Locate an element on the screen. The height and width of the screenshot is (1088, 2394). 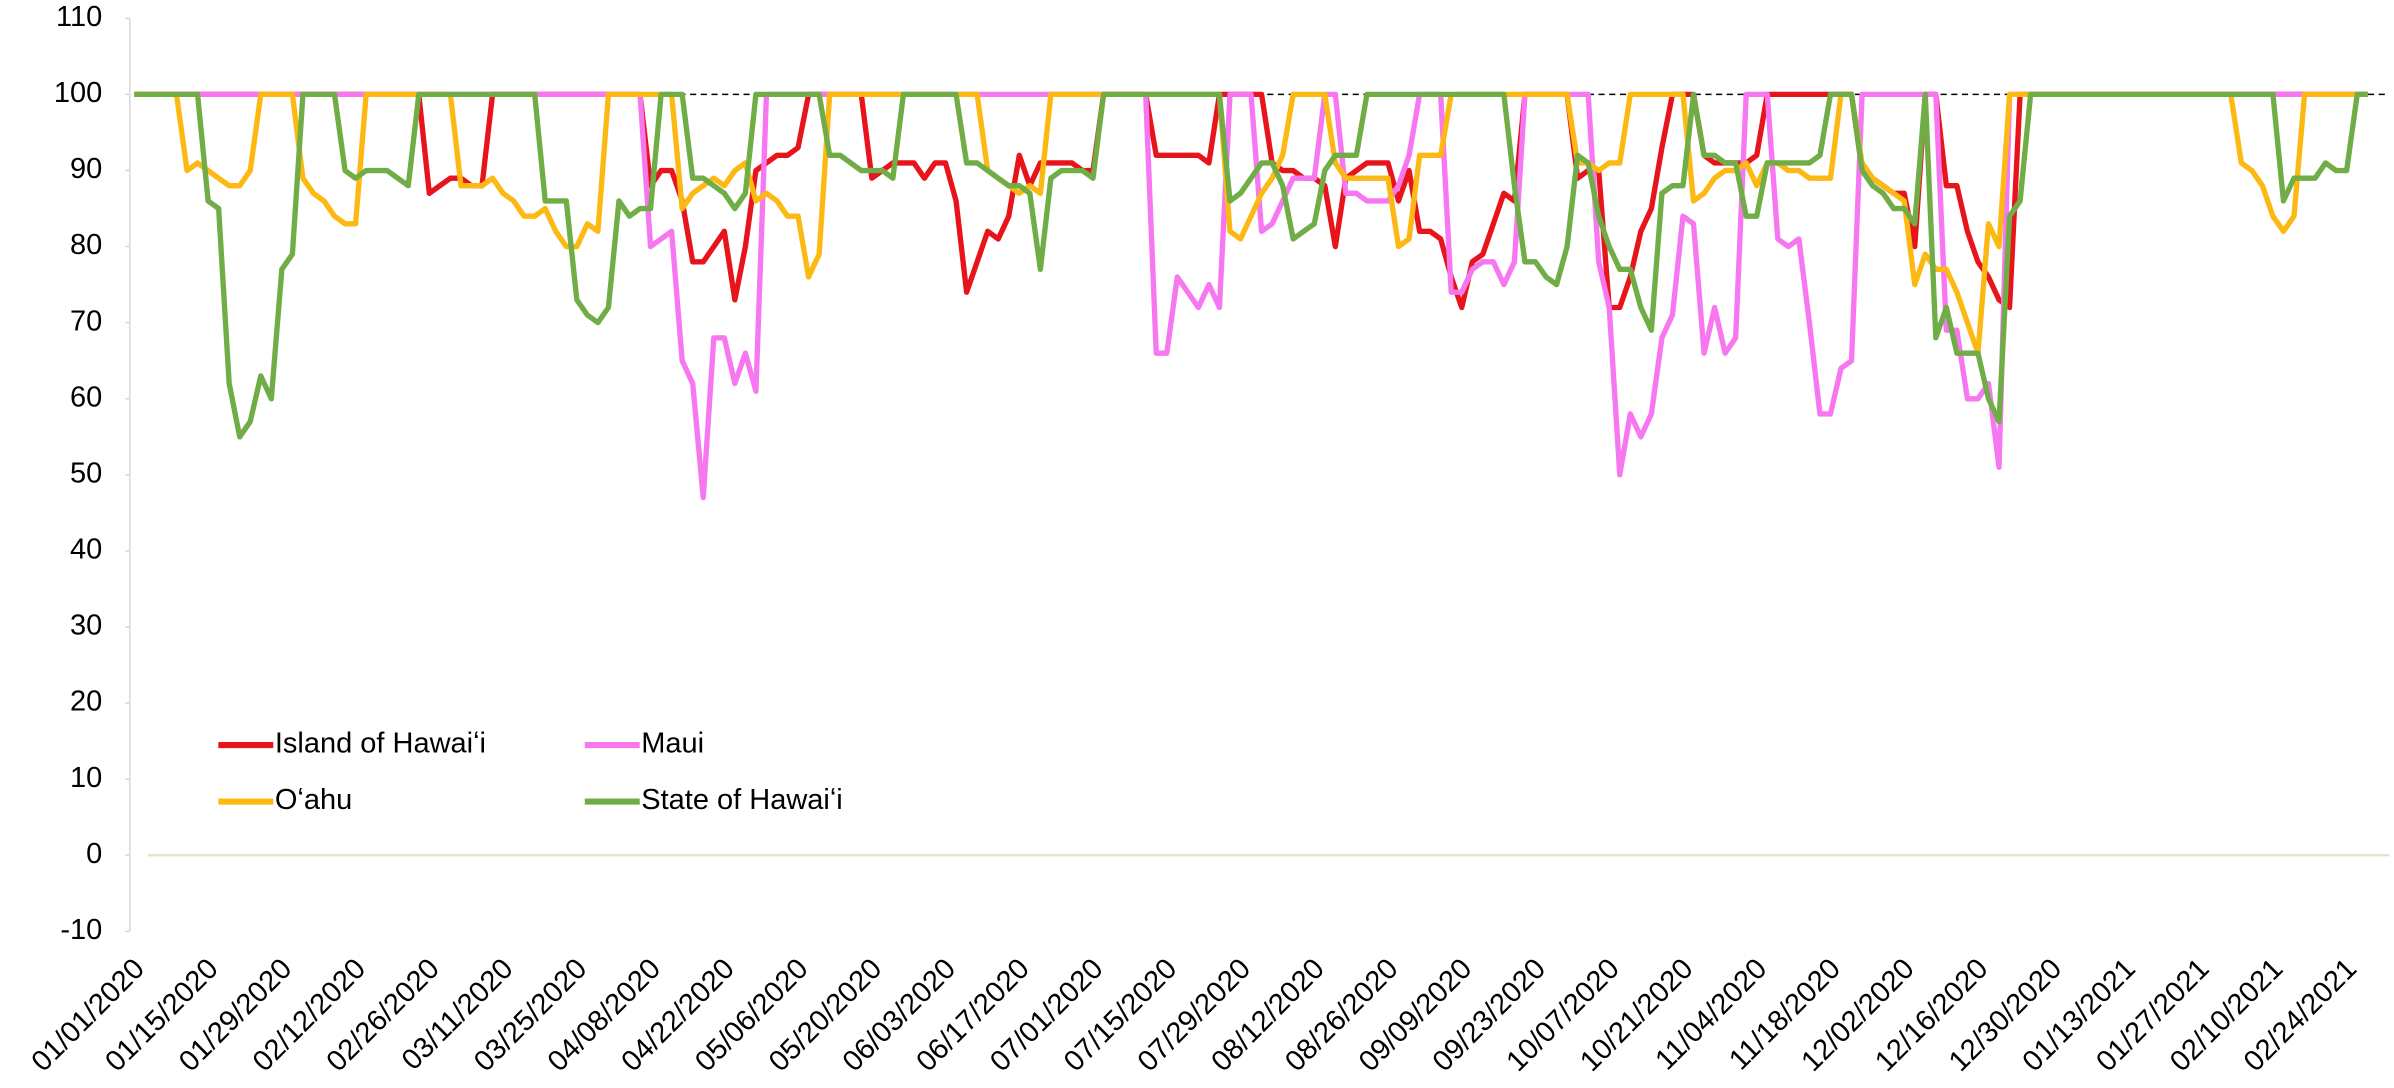
y-tick-label: 40 is located at coordinates (86, 550).